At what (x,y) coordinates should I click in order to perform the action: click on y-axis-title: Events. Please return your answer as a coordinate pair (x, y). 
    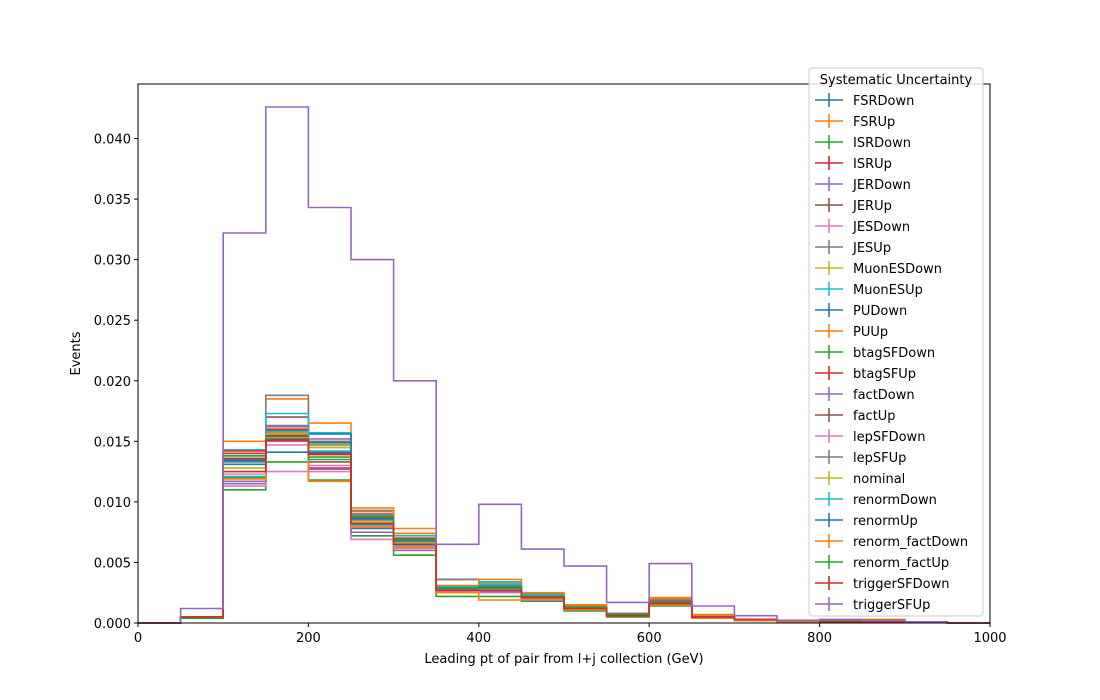
    Looking at the image, I should click on (76, 353).